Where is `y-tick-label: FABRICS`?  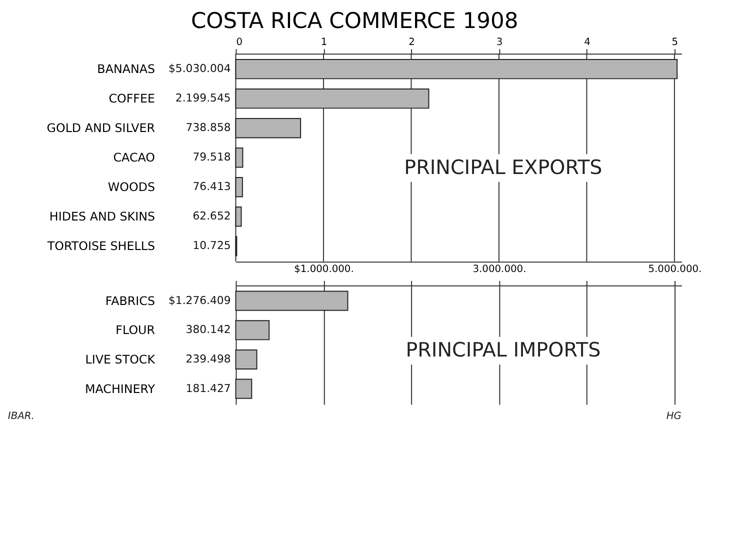
y-tick-label: FABRICS is located at coordinates (130, 301).